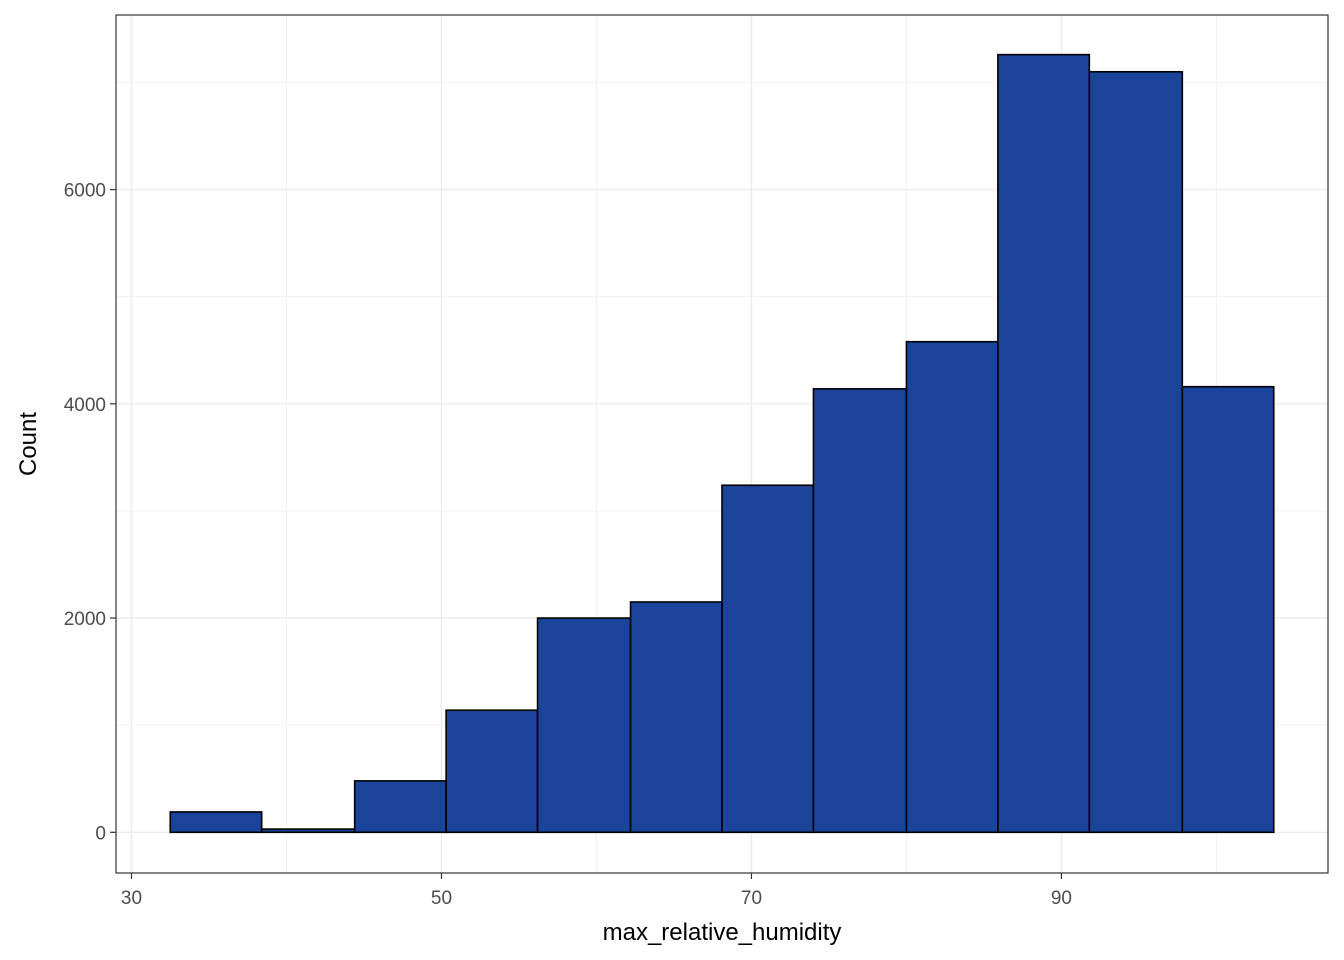 This screenshot has width=1344, height=960. I want to click on x-tick-label: 30, so click(131, 898).